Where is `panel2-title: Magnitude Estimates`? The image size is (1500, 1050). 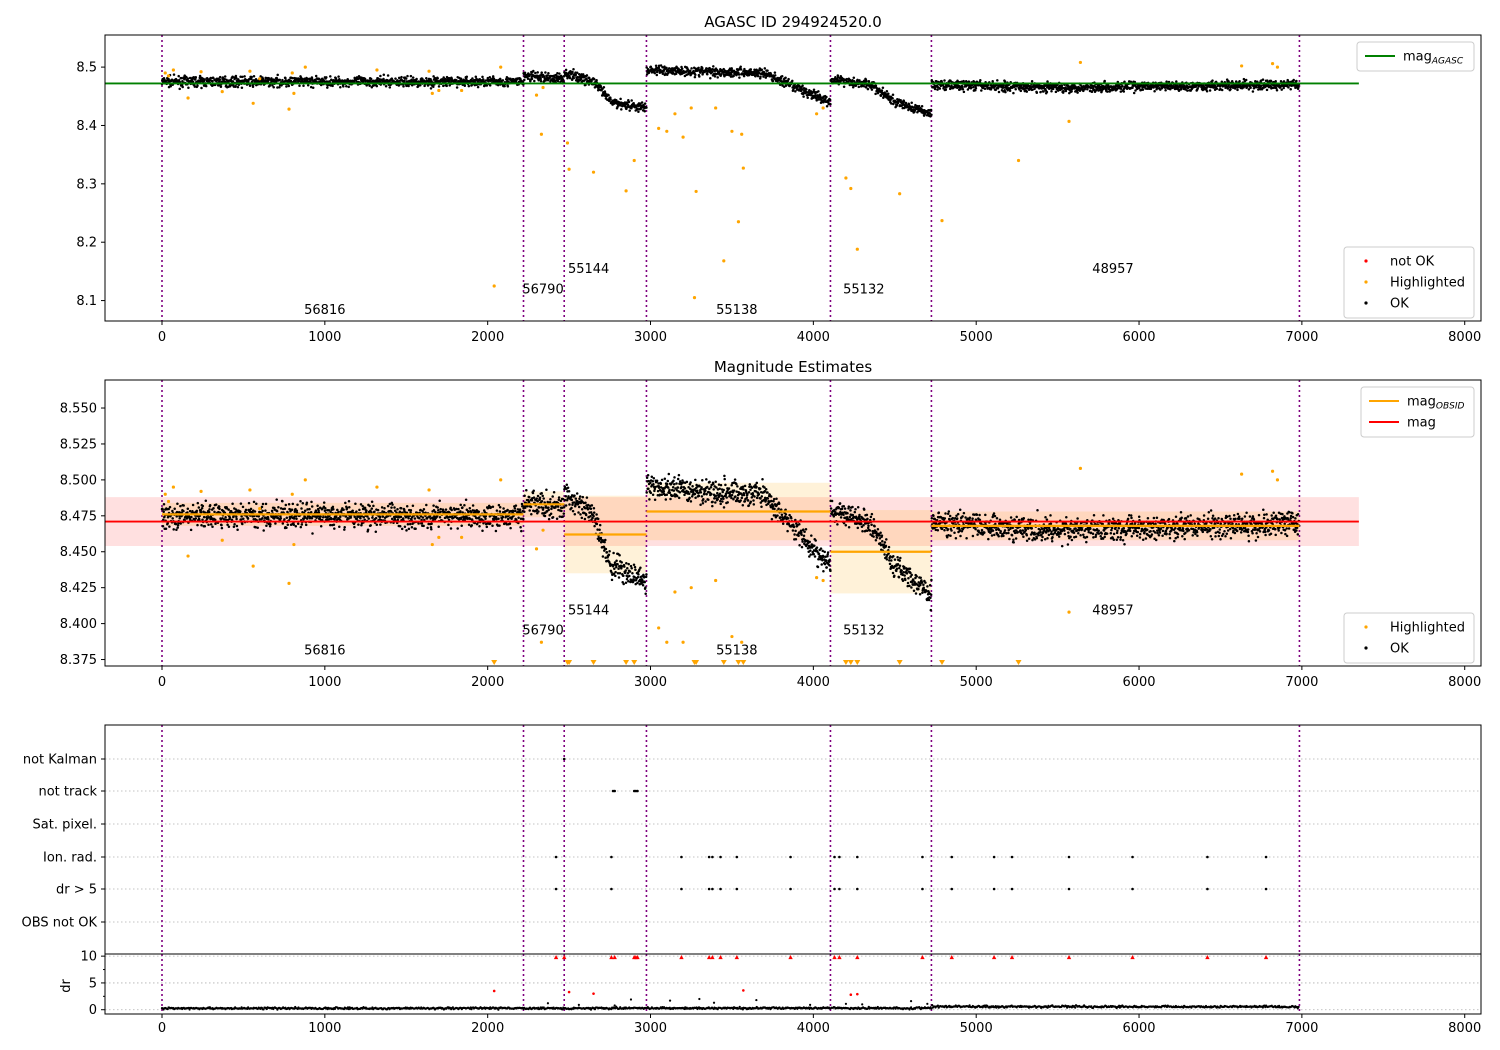
panel2-title: Magnitude Estimates is located at coordinates (793, 367).